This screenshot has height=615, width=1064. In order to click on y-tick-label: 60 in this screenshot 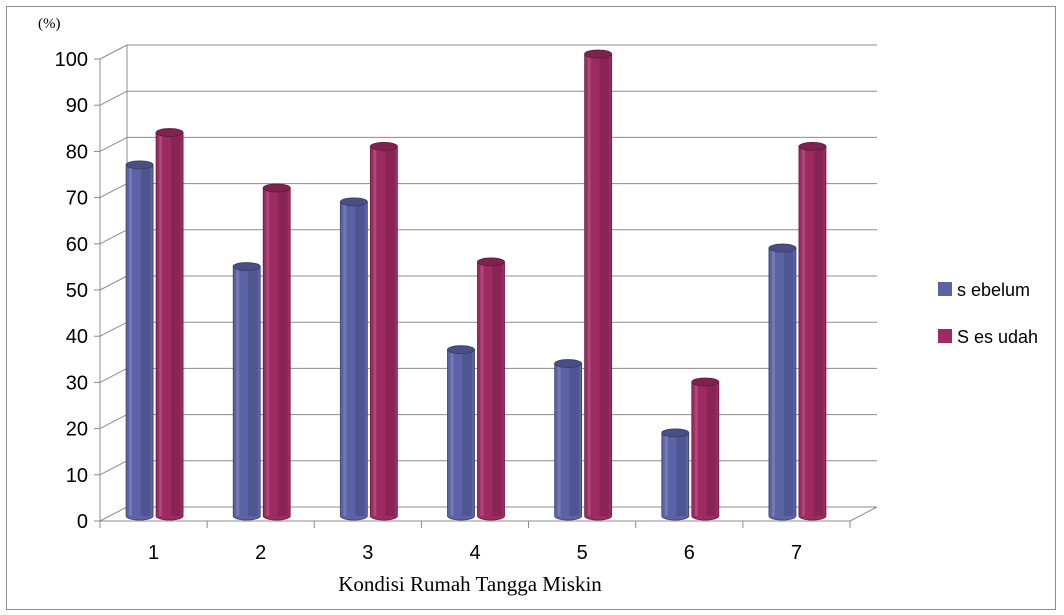, I will do `click(77, 245)`.